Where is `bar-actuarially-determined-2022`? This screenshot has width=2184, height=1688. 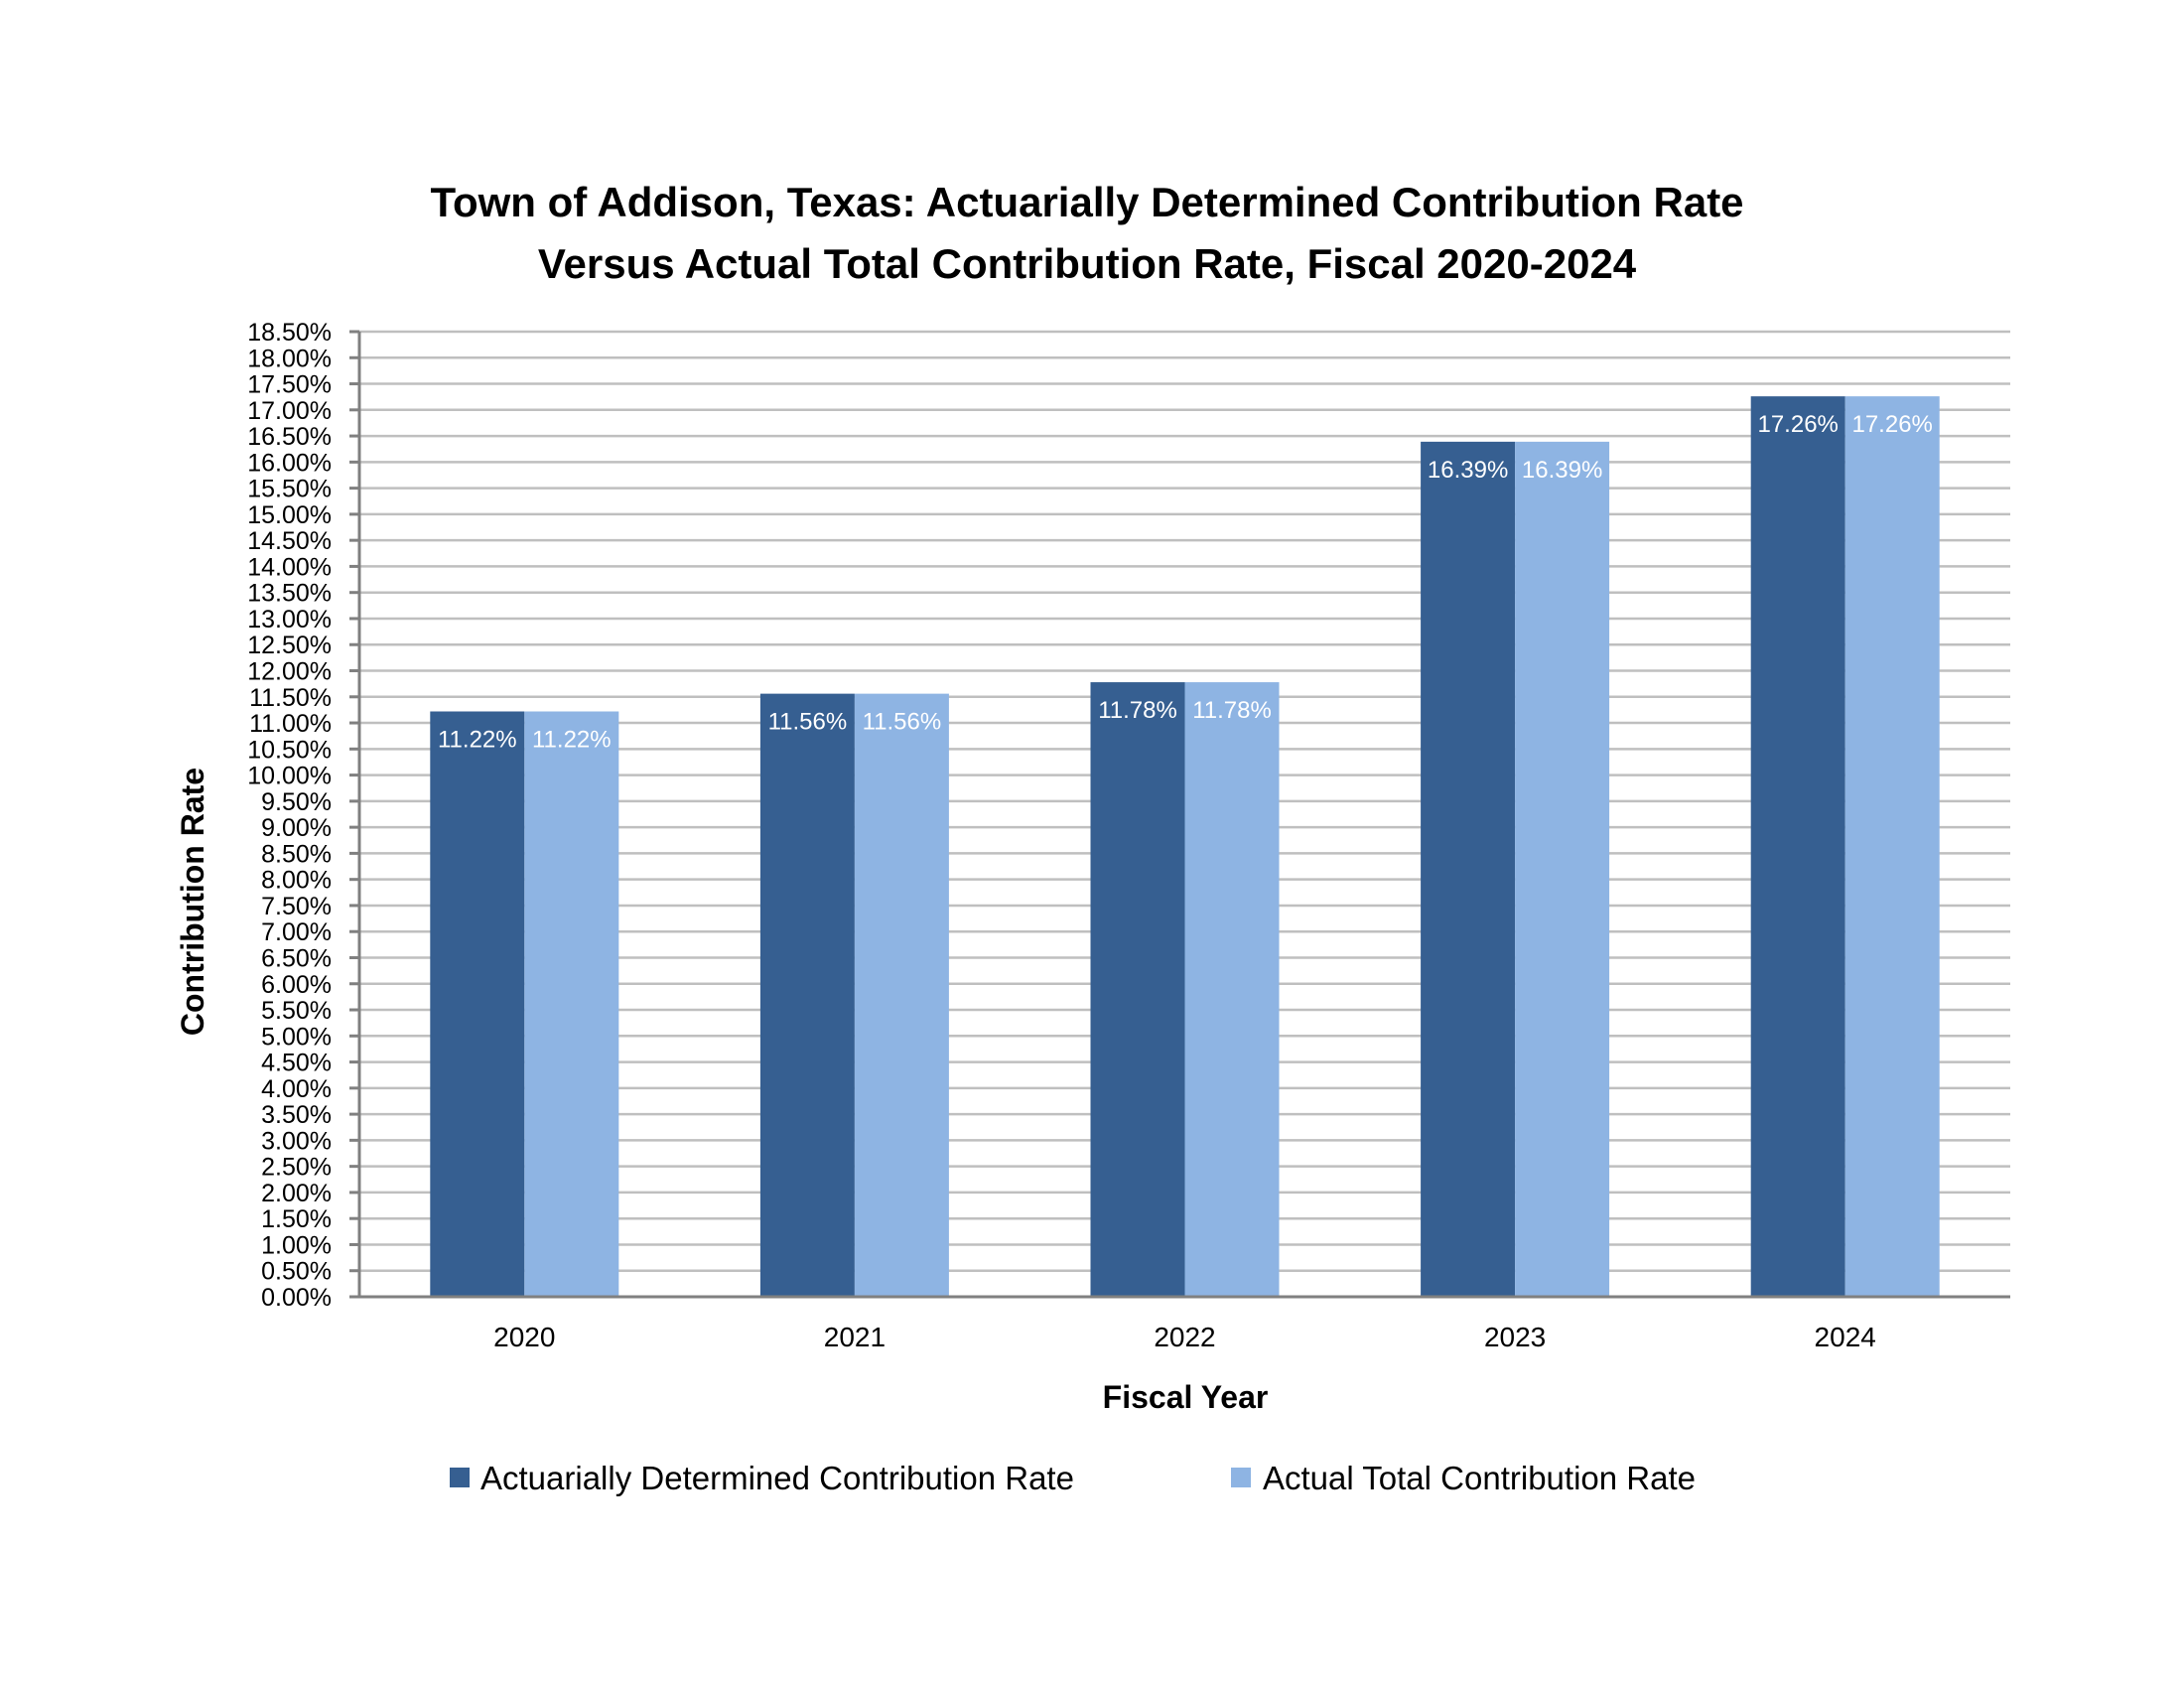
bar-actuarially-determined-2022 is located at coordinates (1137, 989).